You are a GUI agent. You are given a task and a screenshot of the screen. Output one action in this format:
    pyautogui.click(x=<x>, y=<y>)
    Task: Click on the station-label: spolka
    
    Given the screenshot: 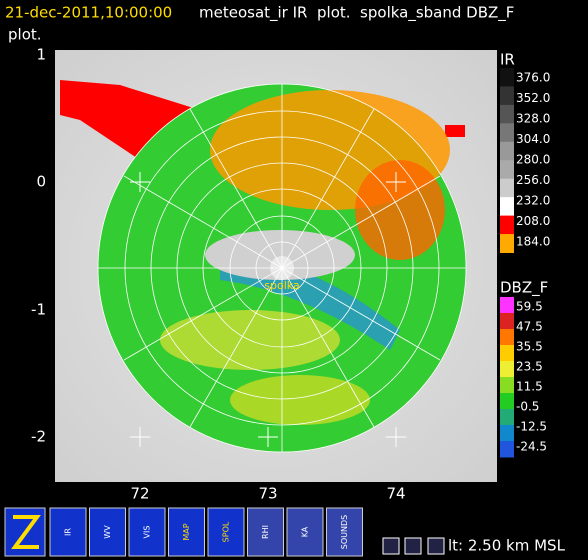 What is the action you would take?
    pyautogui.click(x=281, y=285)
    